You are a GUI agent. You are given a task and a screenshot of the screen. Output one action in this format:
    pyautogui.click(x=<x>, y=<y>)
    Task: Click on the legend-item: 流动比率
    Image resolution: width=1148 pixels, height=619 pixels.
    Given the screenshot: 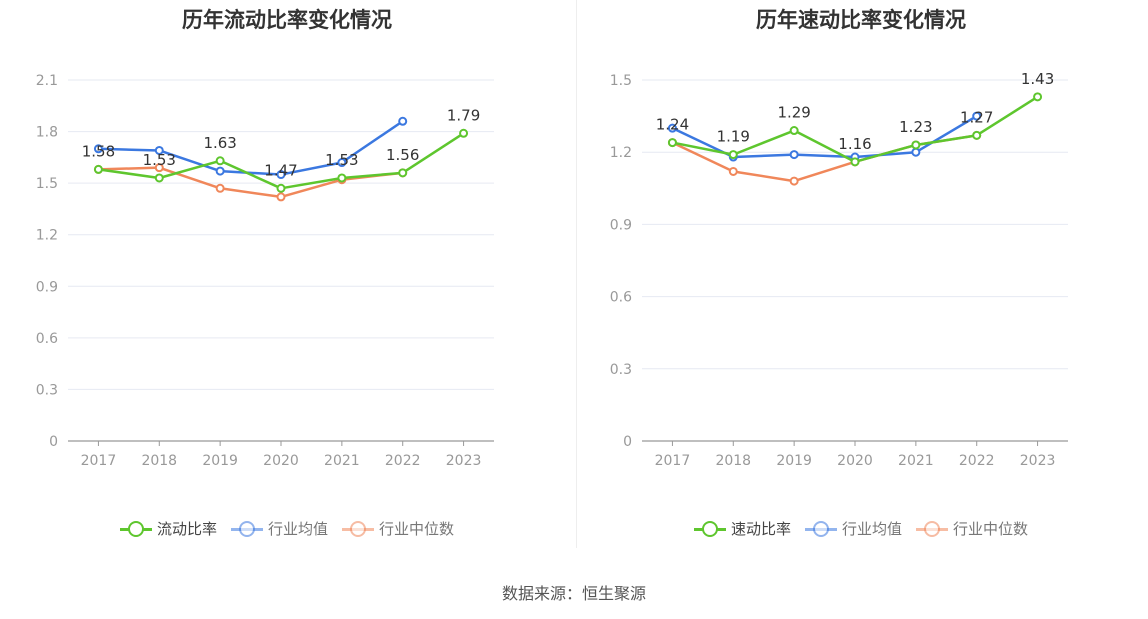 What is the action you would take?
    pyautogui.click(x=168, y=528)
    